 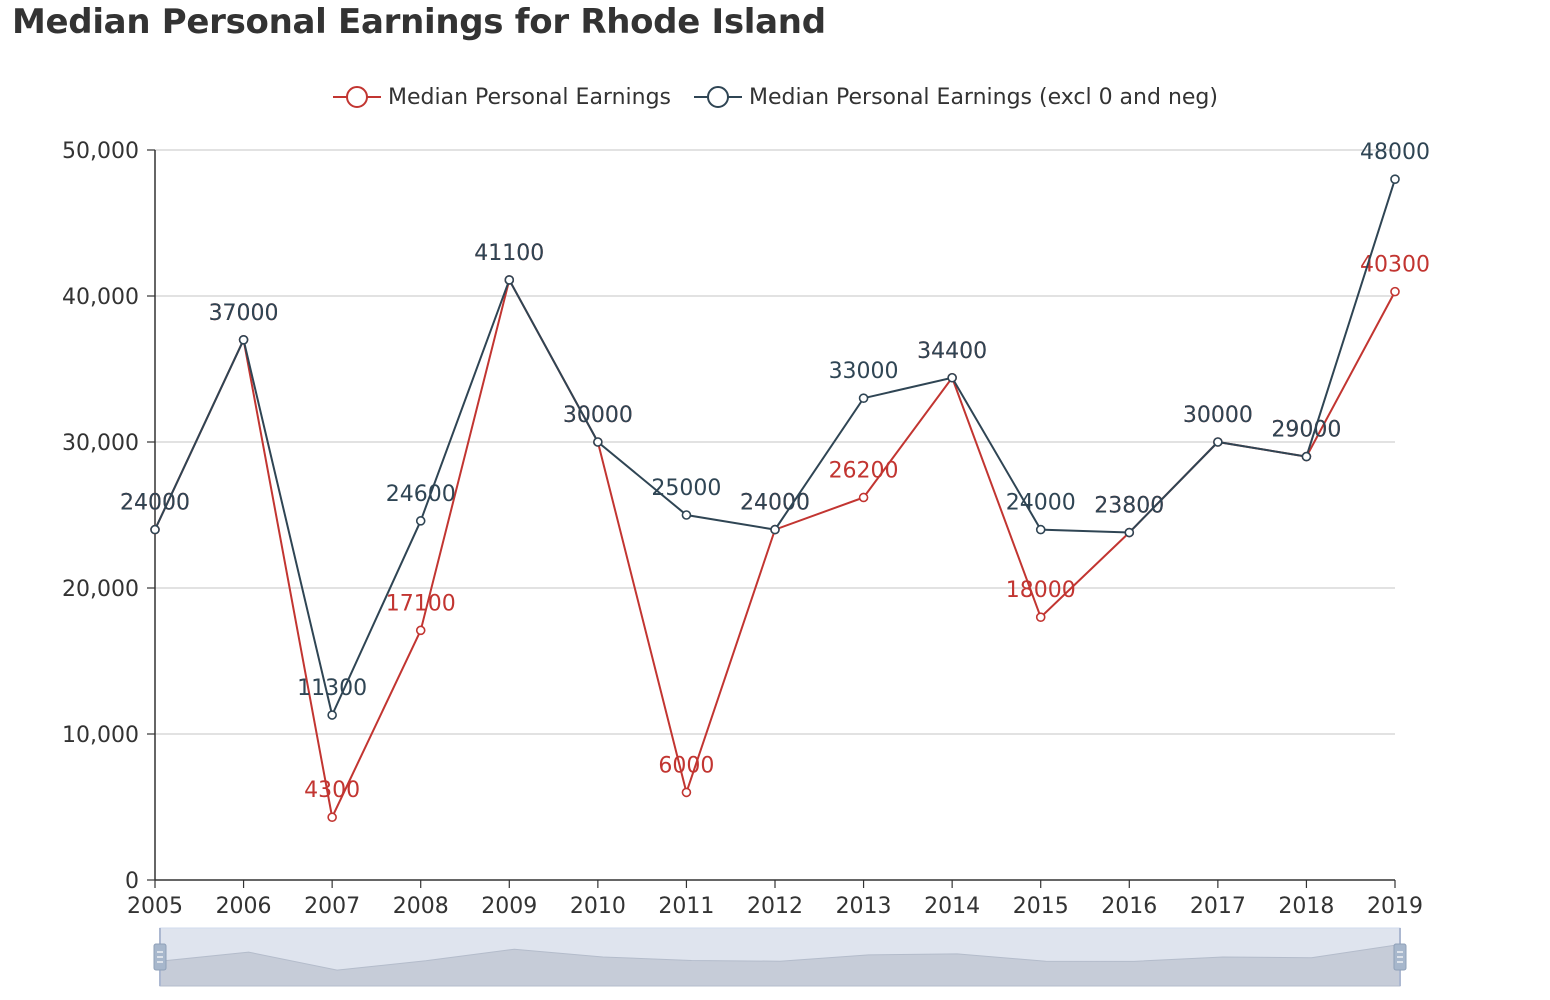 What do you see at coordinates (1395, 906) in the screenshot?
I see `x-tick-label: 2019` at bounding box center [1395, 906].